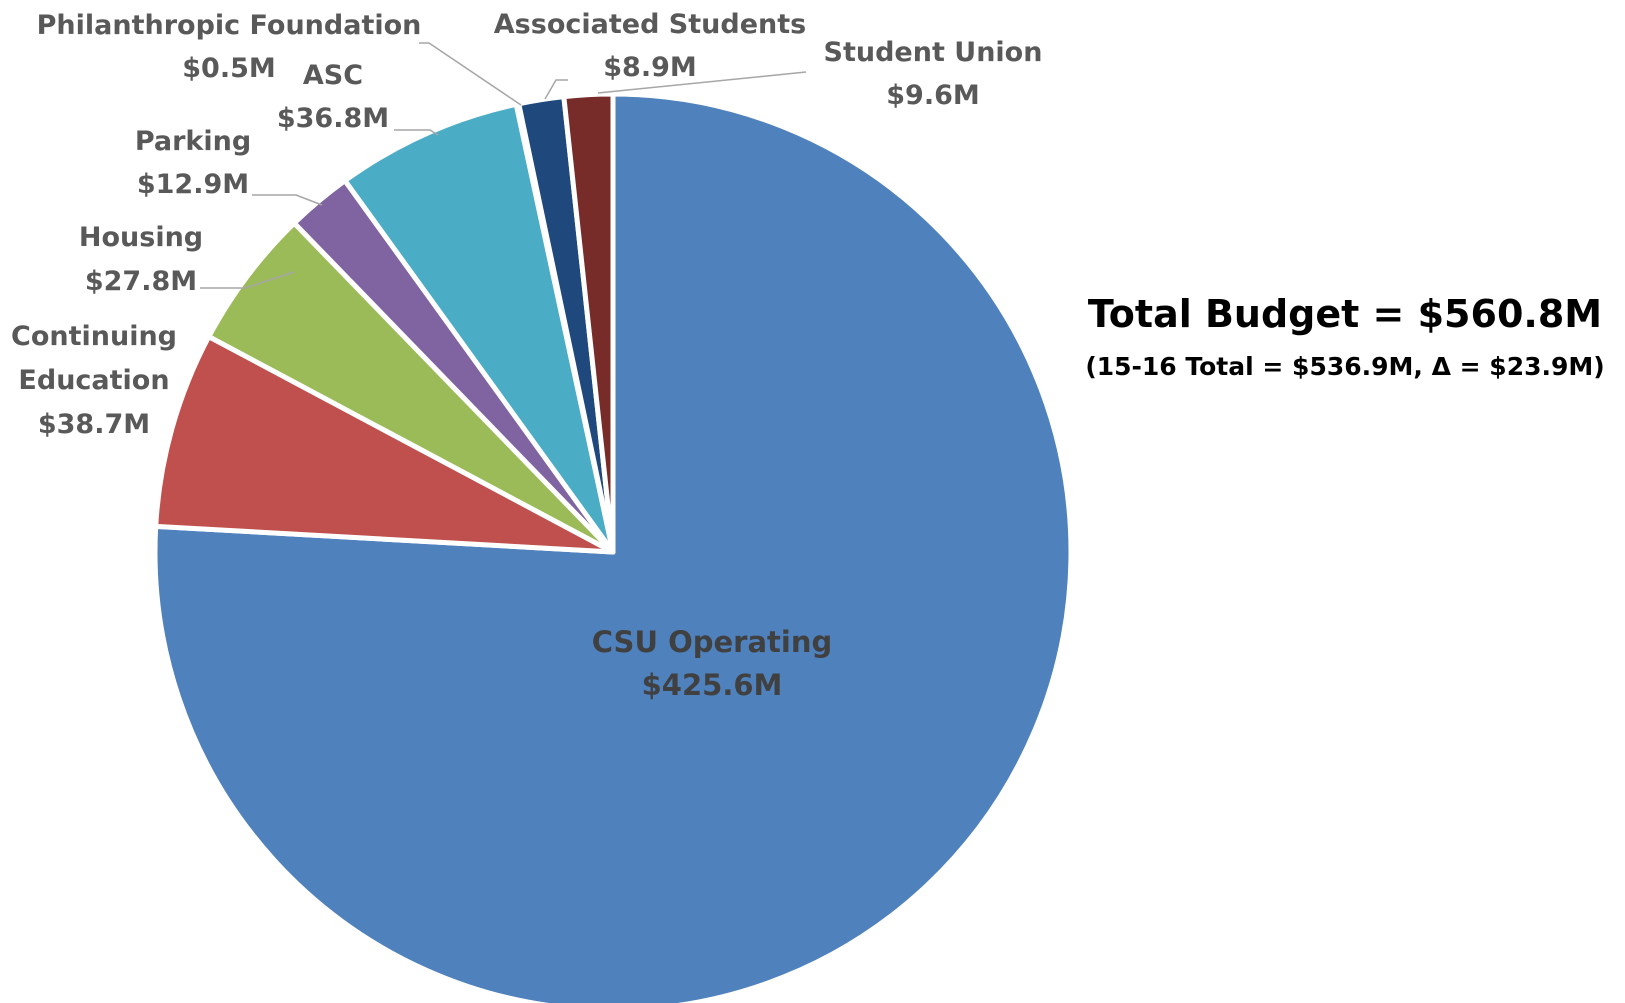 The height and width of the screenshot is (1003, 1625). What do you see at coordinates (193, 163) in the screenshot?
I see `slice-label-parking: Parking $12.9M` at bounding box center [193, 163].